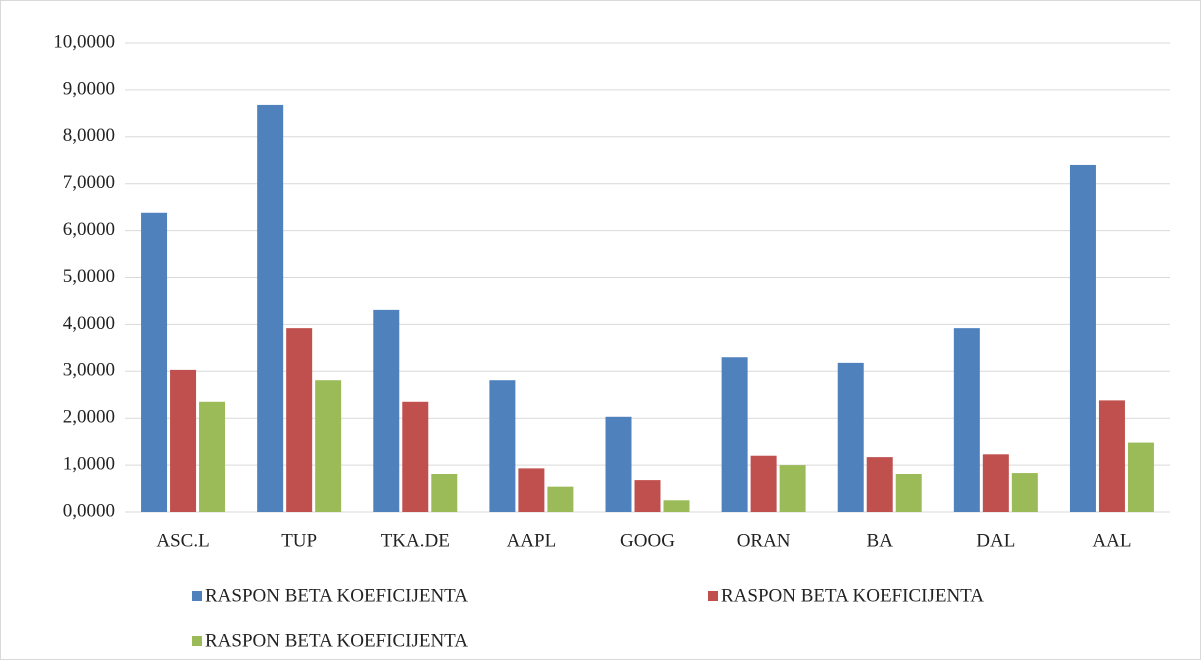  What do you see at coordinates (415, 540) in the screenshot?
I see `x-tick-label: TKA.DE` at bounding box center [415, 540].